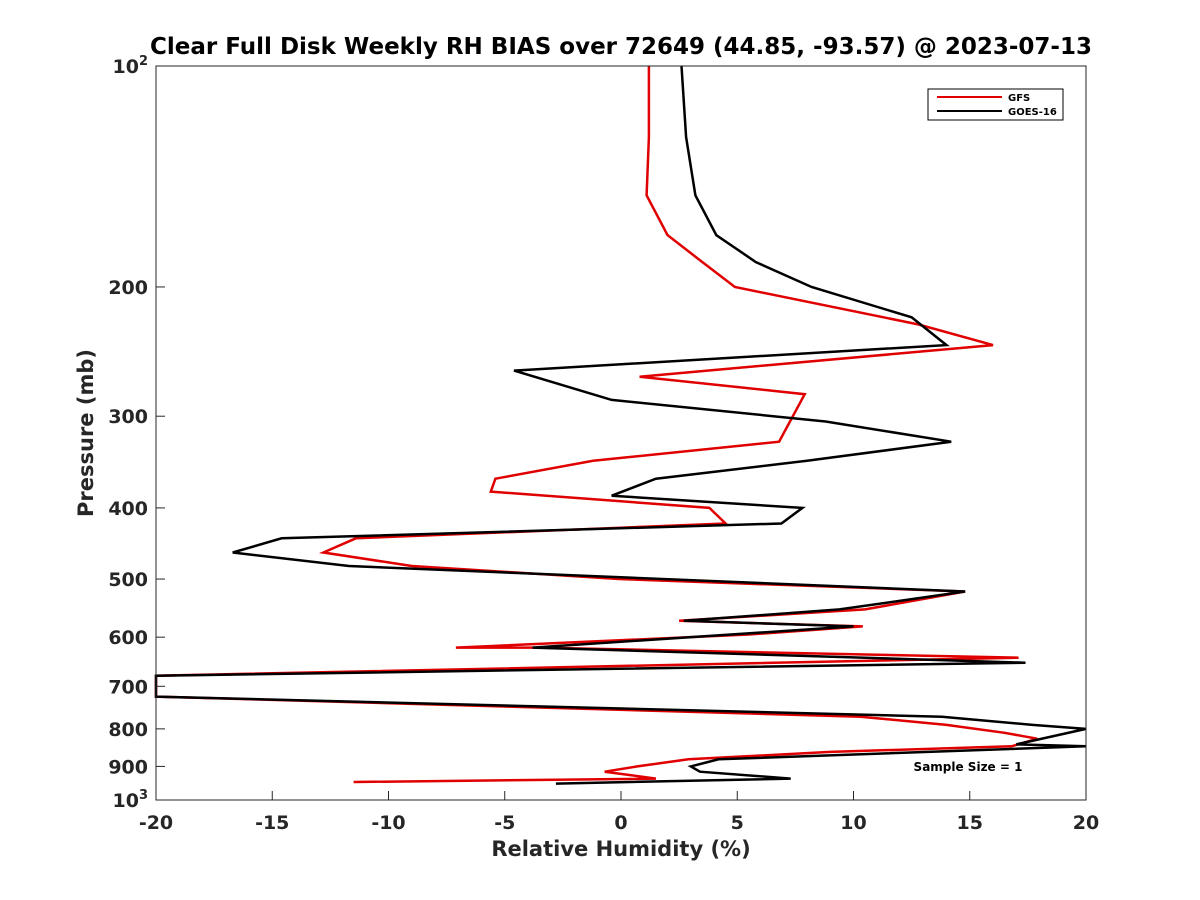 Image resolution: width=1200 pixels, height=900 pixels. I want to click on x-tick-label: 0, so click(620, 823).